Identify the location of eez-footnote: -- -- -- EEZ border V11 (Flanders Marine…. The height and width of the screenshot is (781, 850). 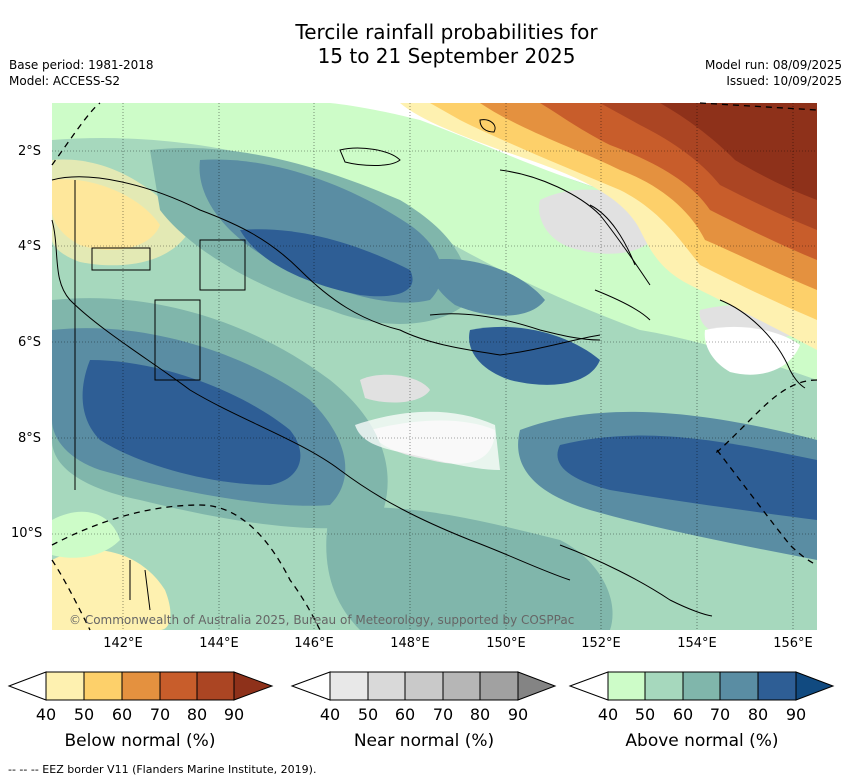
(162, 769).